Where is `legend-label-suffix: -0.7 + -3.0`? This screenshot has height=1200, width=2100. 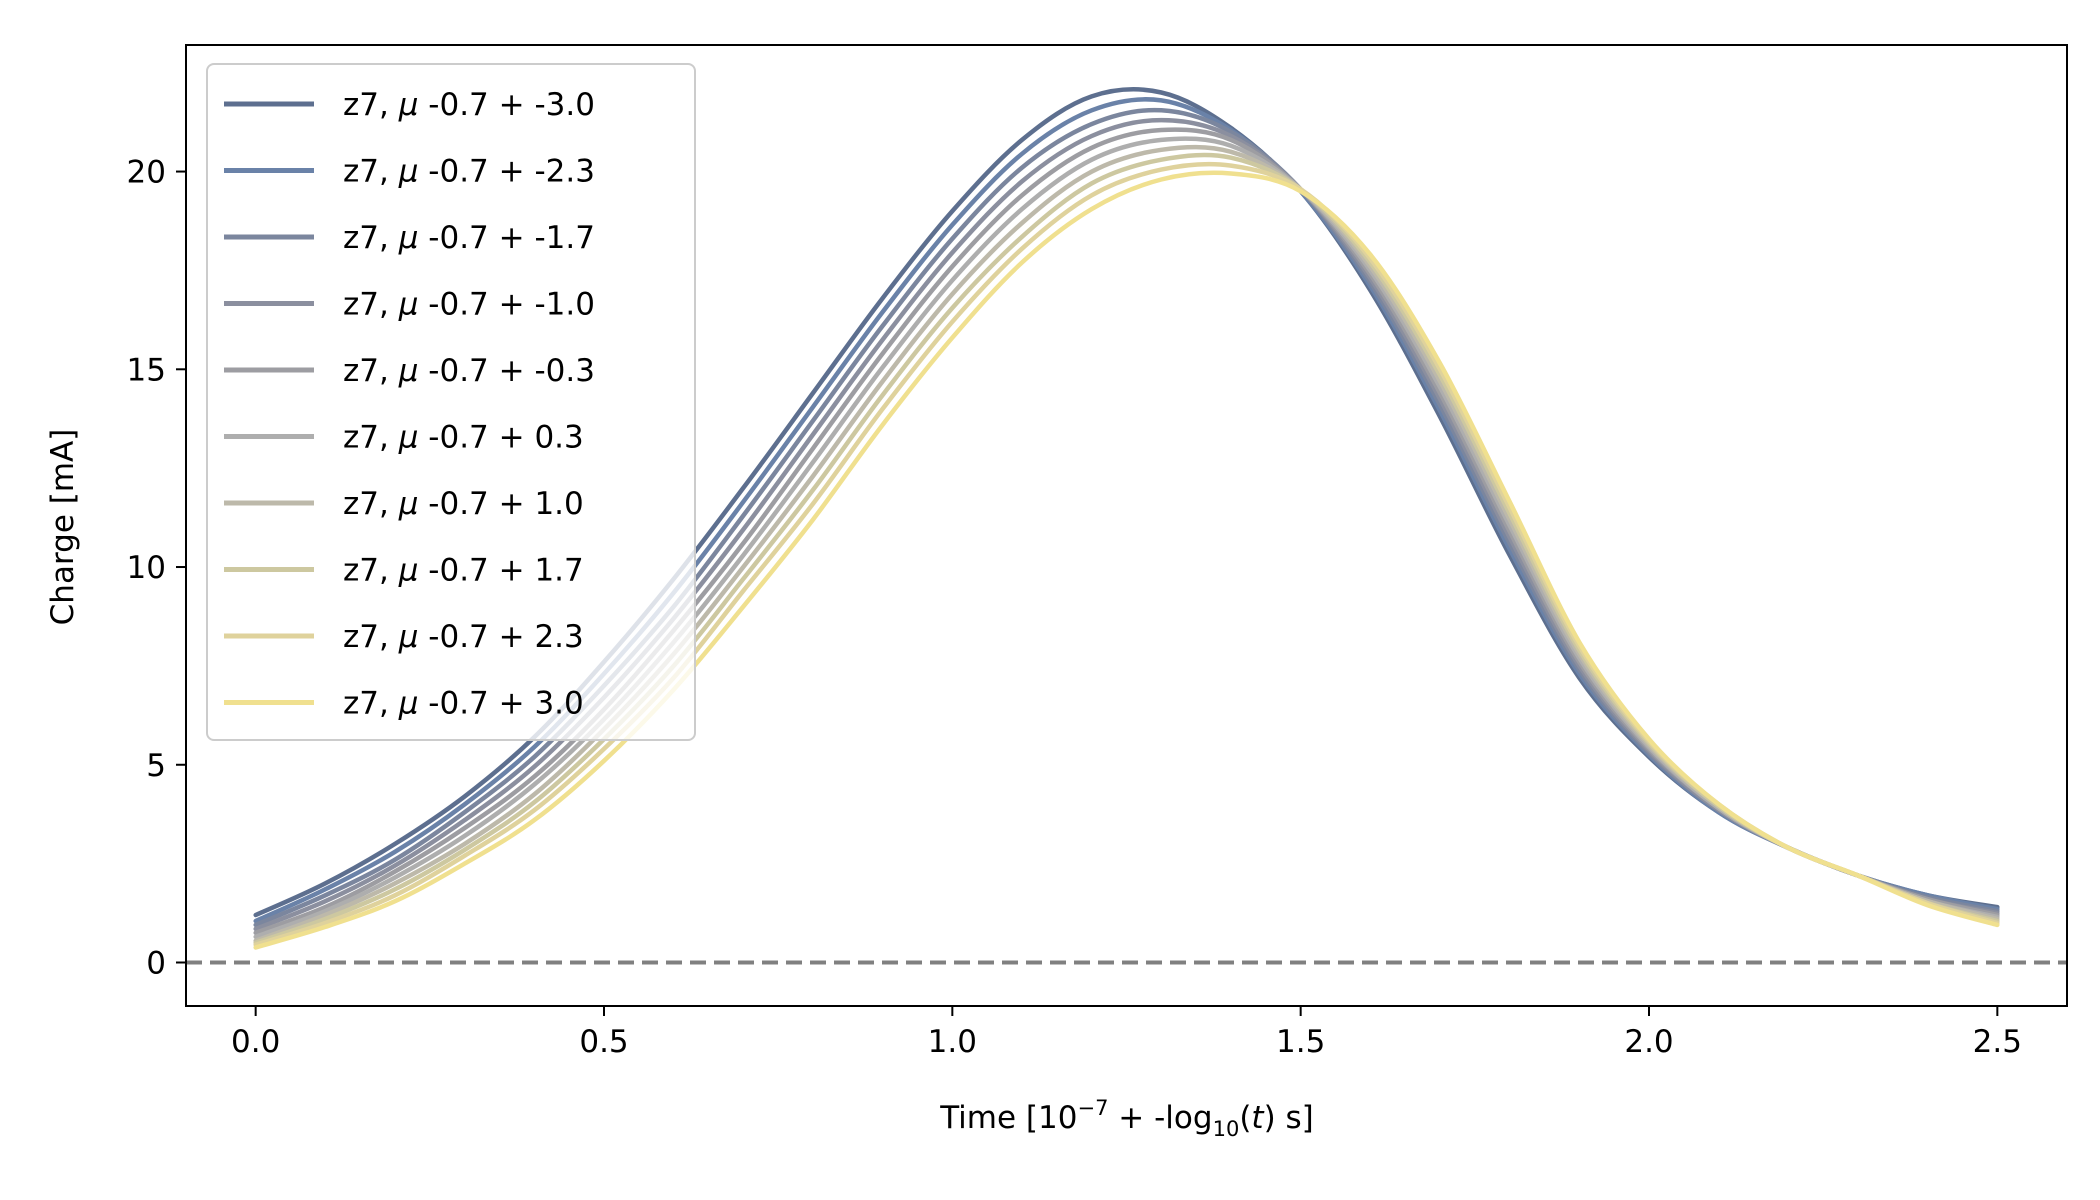
legend-label-suffix: -0.7 + -3.0 is located at coordinates (506, 105).